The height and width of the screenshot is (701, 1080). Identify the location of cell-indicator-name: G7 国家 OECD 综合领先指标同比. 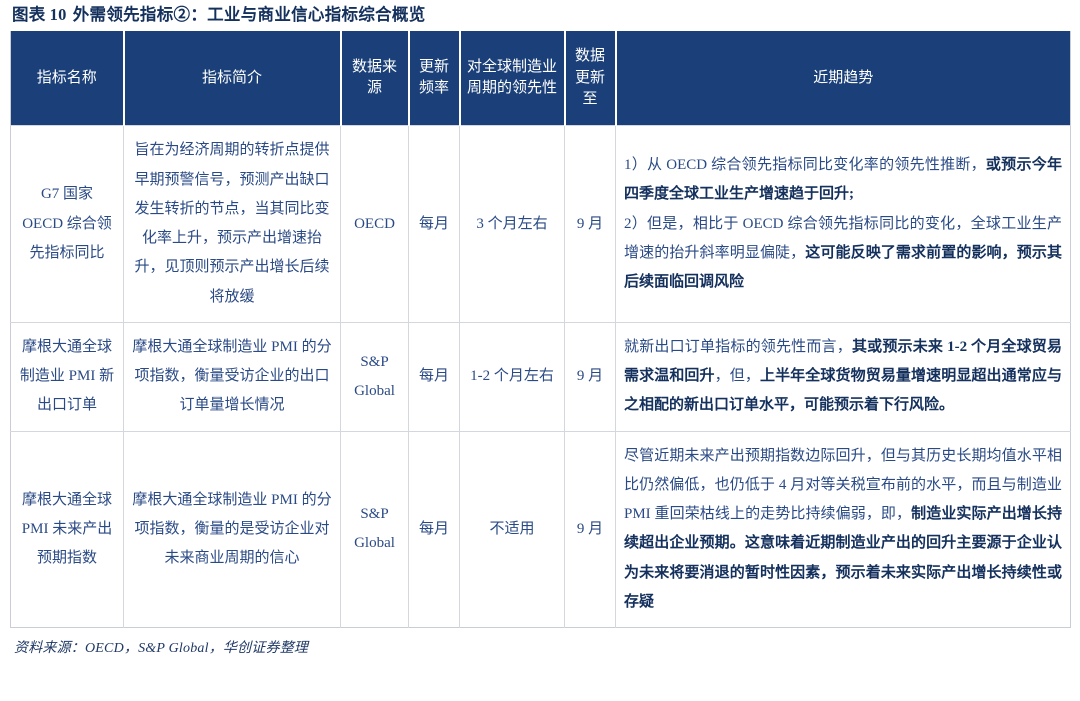
(67, 224).